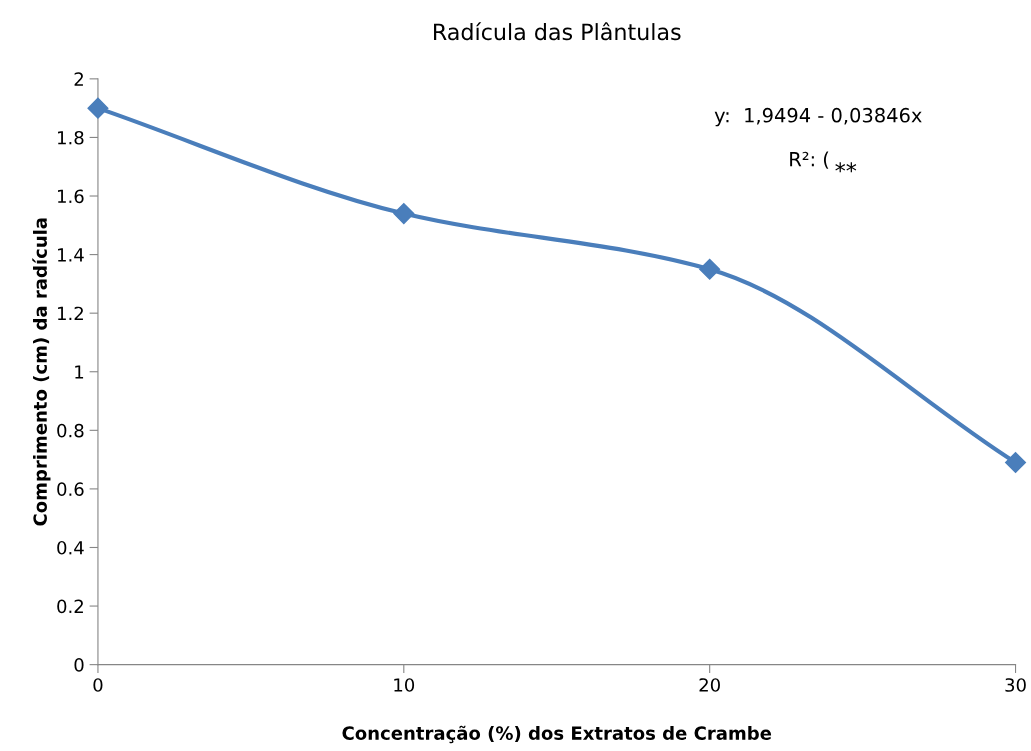  I want to click on y-tick-label: 0.4, so click(70, 547).